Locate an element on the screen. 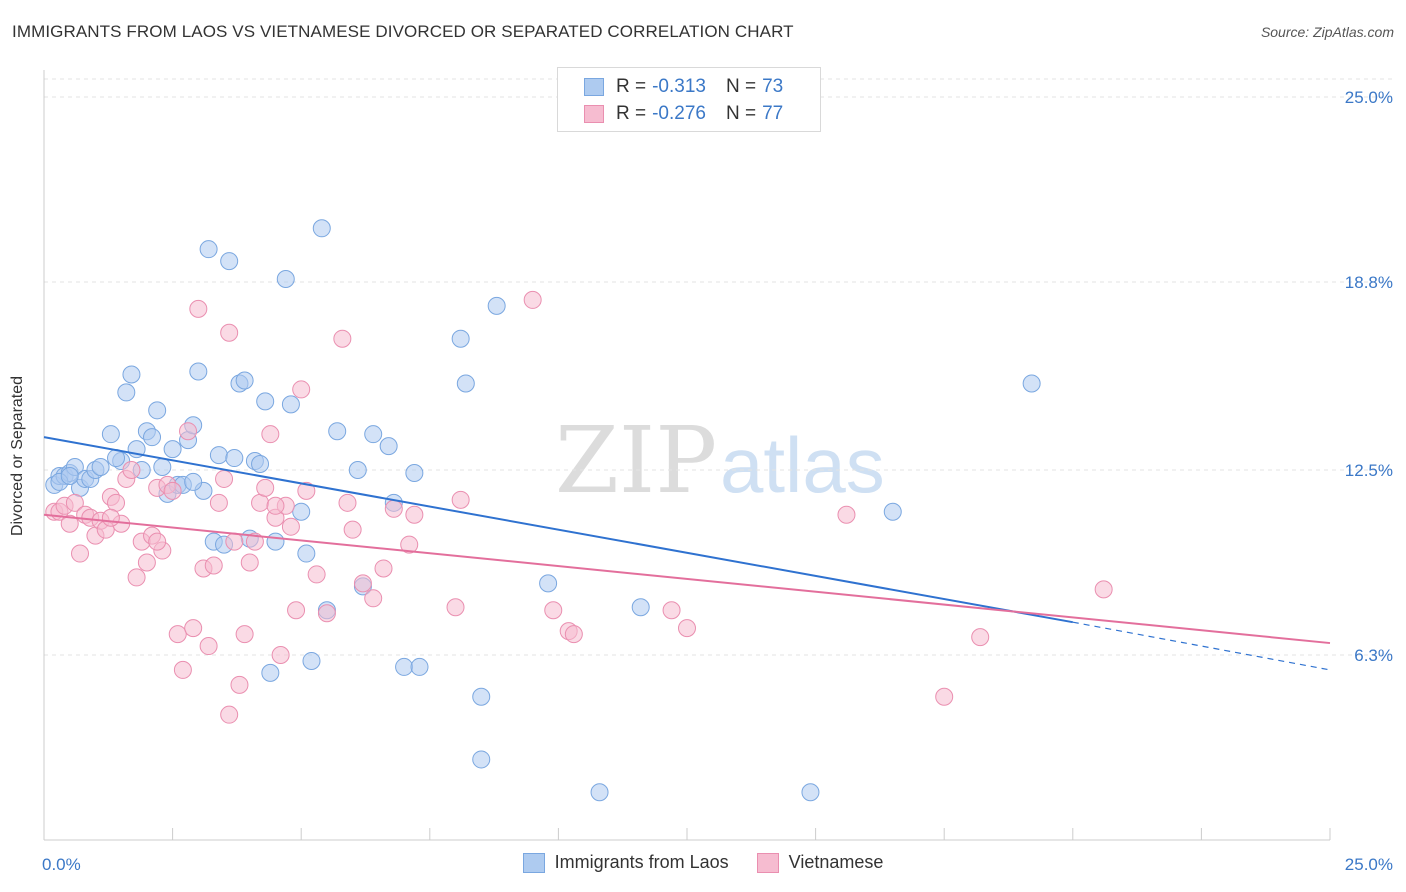  legend-n-value-laos: 73 is located at coordinates (773, 86).